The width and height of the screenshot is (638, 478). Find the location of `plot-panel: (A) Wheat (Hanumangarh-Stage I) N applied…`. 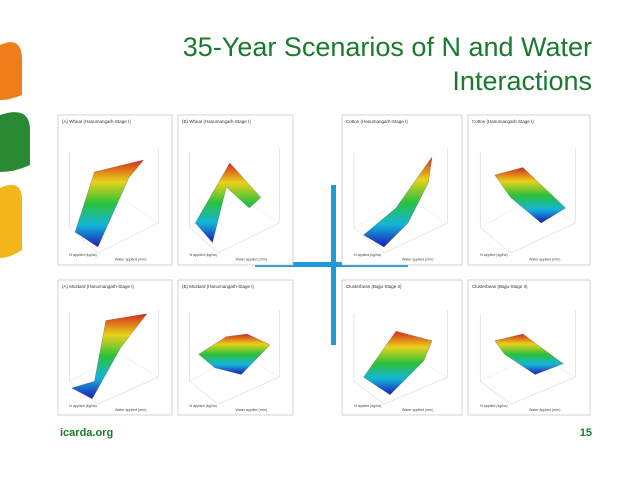

plot-panel: (A) Wheat (Hanumangarh-Stage I) N applied… is located at coordinates (115, 190).